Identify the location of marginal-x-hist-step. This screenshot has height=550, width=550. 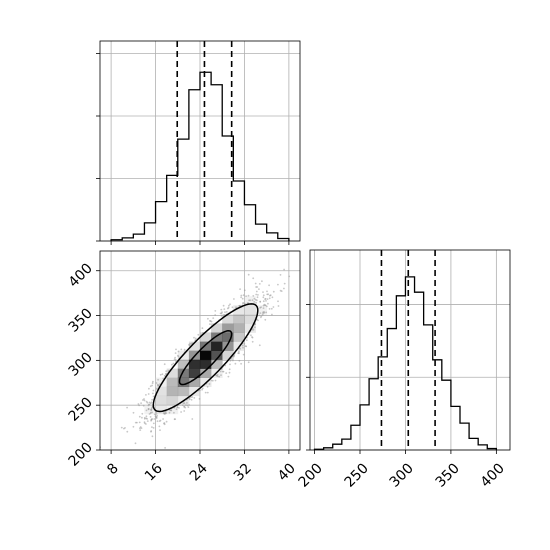
(200, 156).